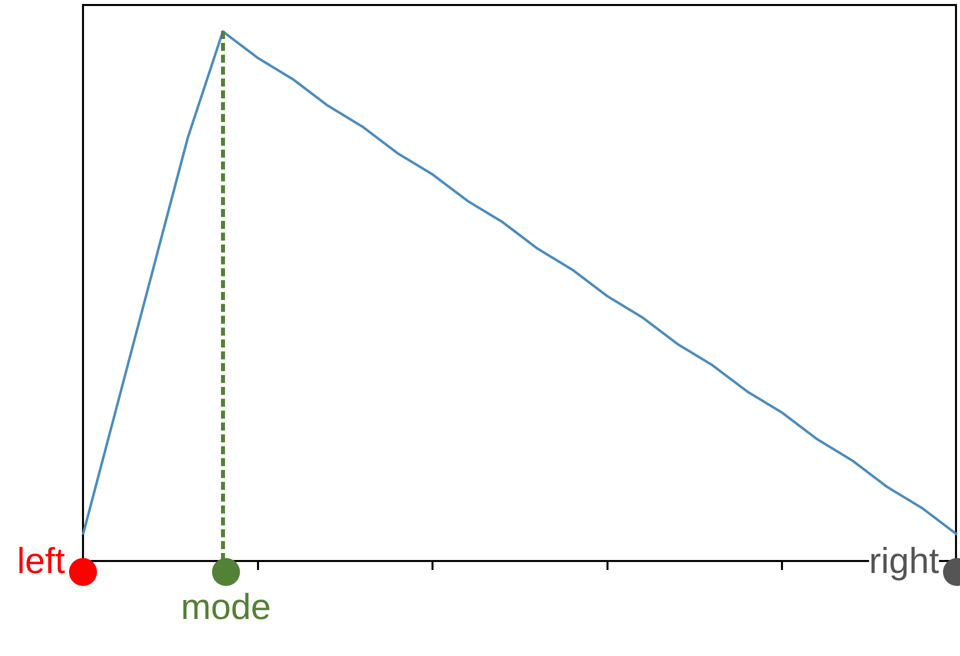  I want to click on text: left, so click(40, 560).